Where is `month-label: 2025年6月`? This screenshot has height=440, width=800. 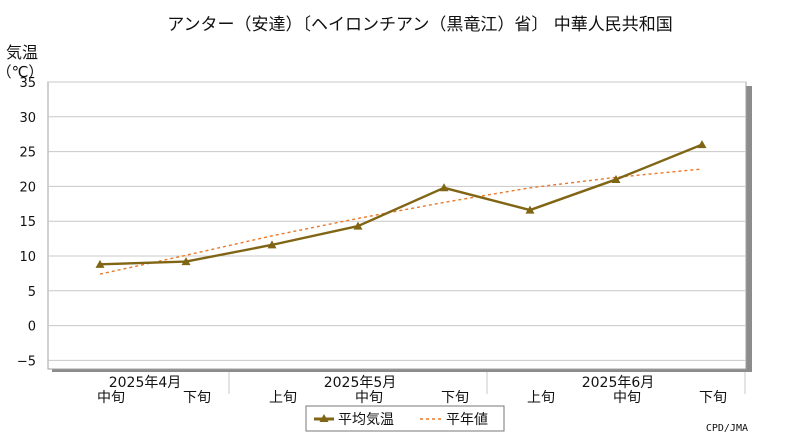 month-label: 2025年6月 is located at coordinates (618, 383).